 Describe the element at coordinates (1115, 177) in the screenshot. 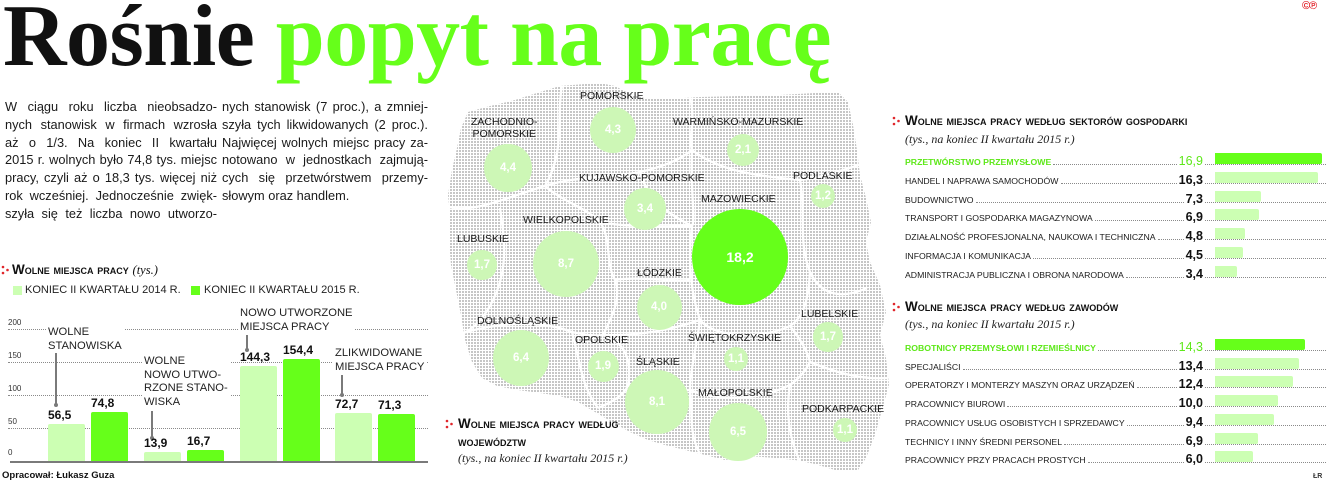

I see `sector-row: HANDEL I NAPRAWA SAMOCHODÓW 16,3` at that location.